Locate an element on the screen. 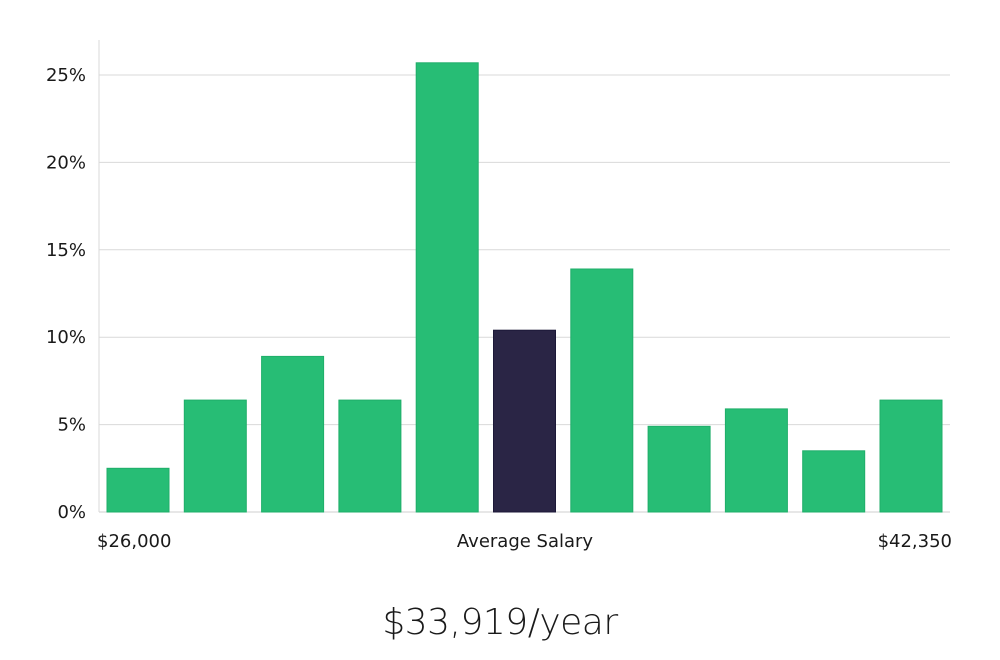  average-salary-value: $33,919/year is located at coordinates (500, 622).